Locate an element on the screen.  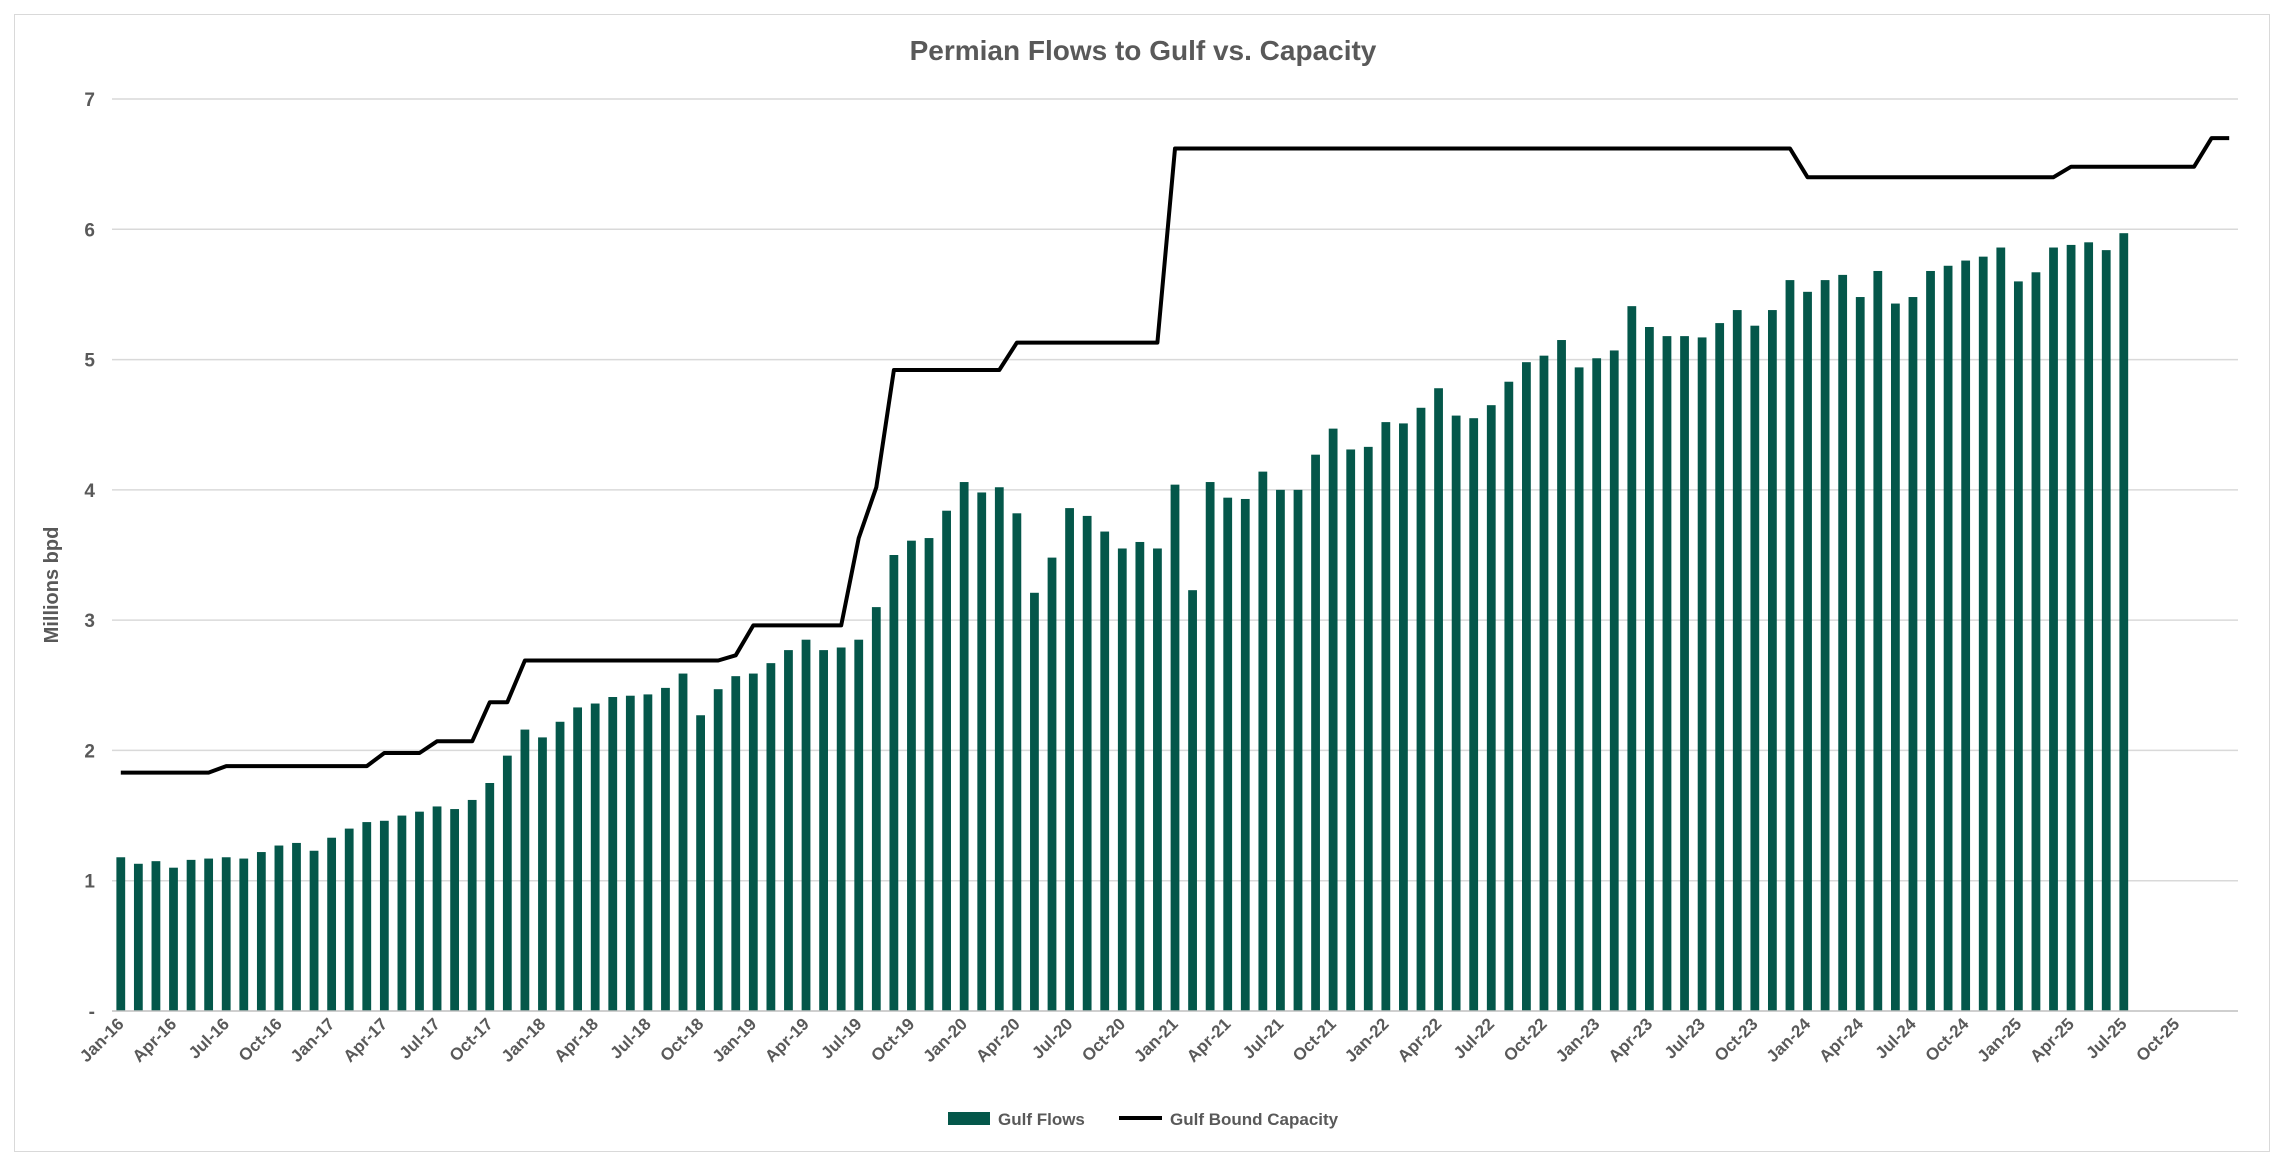
x-tick-label: Oct-25 is located at coordinates (2157, 1039).